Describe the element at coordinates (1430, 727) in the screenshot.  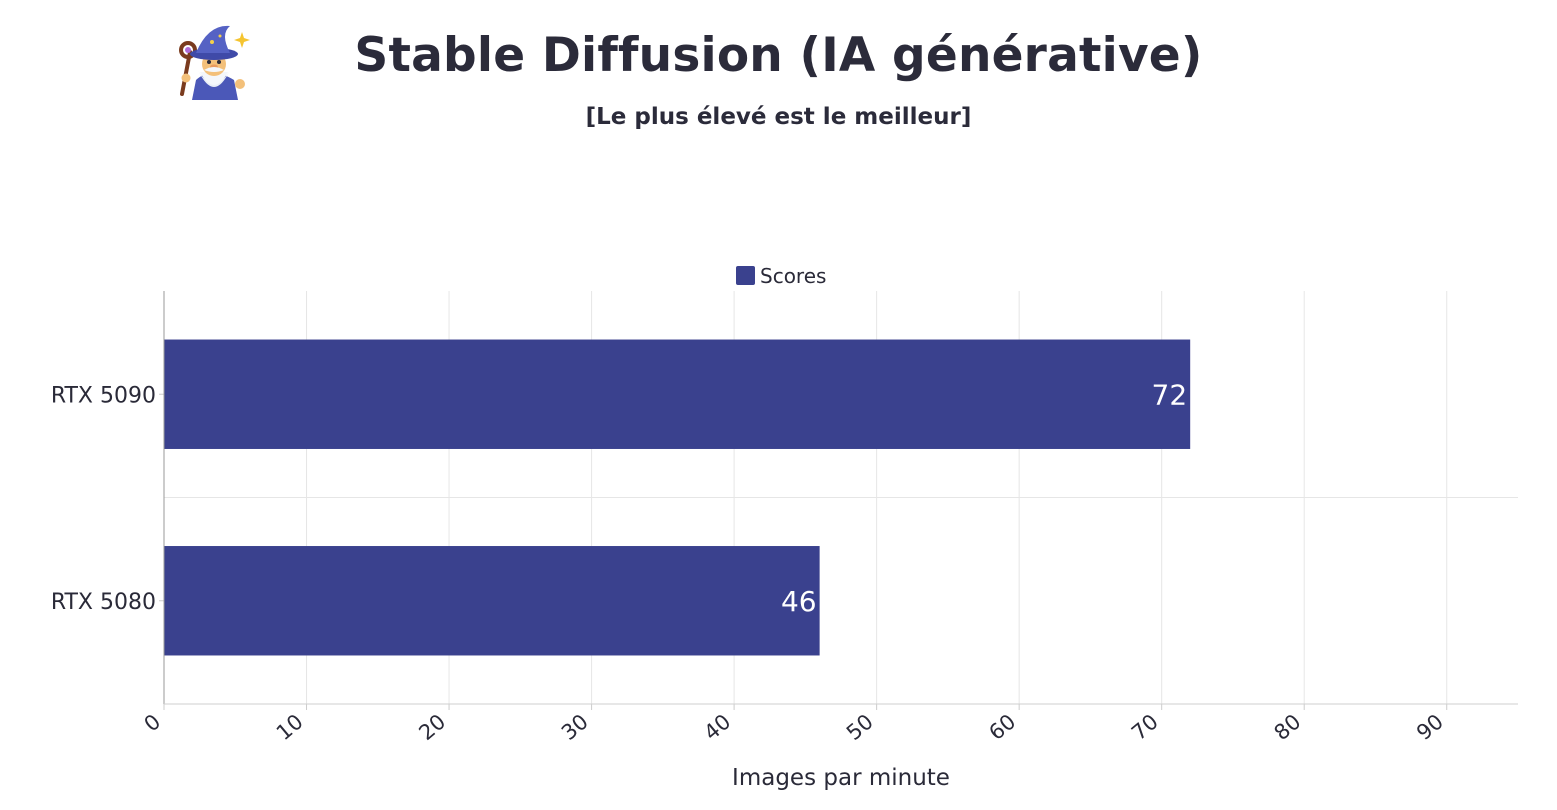
I see `x-tick-label: 90` at that location.